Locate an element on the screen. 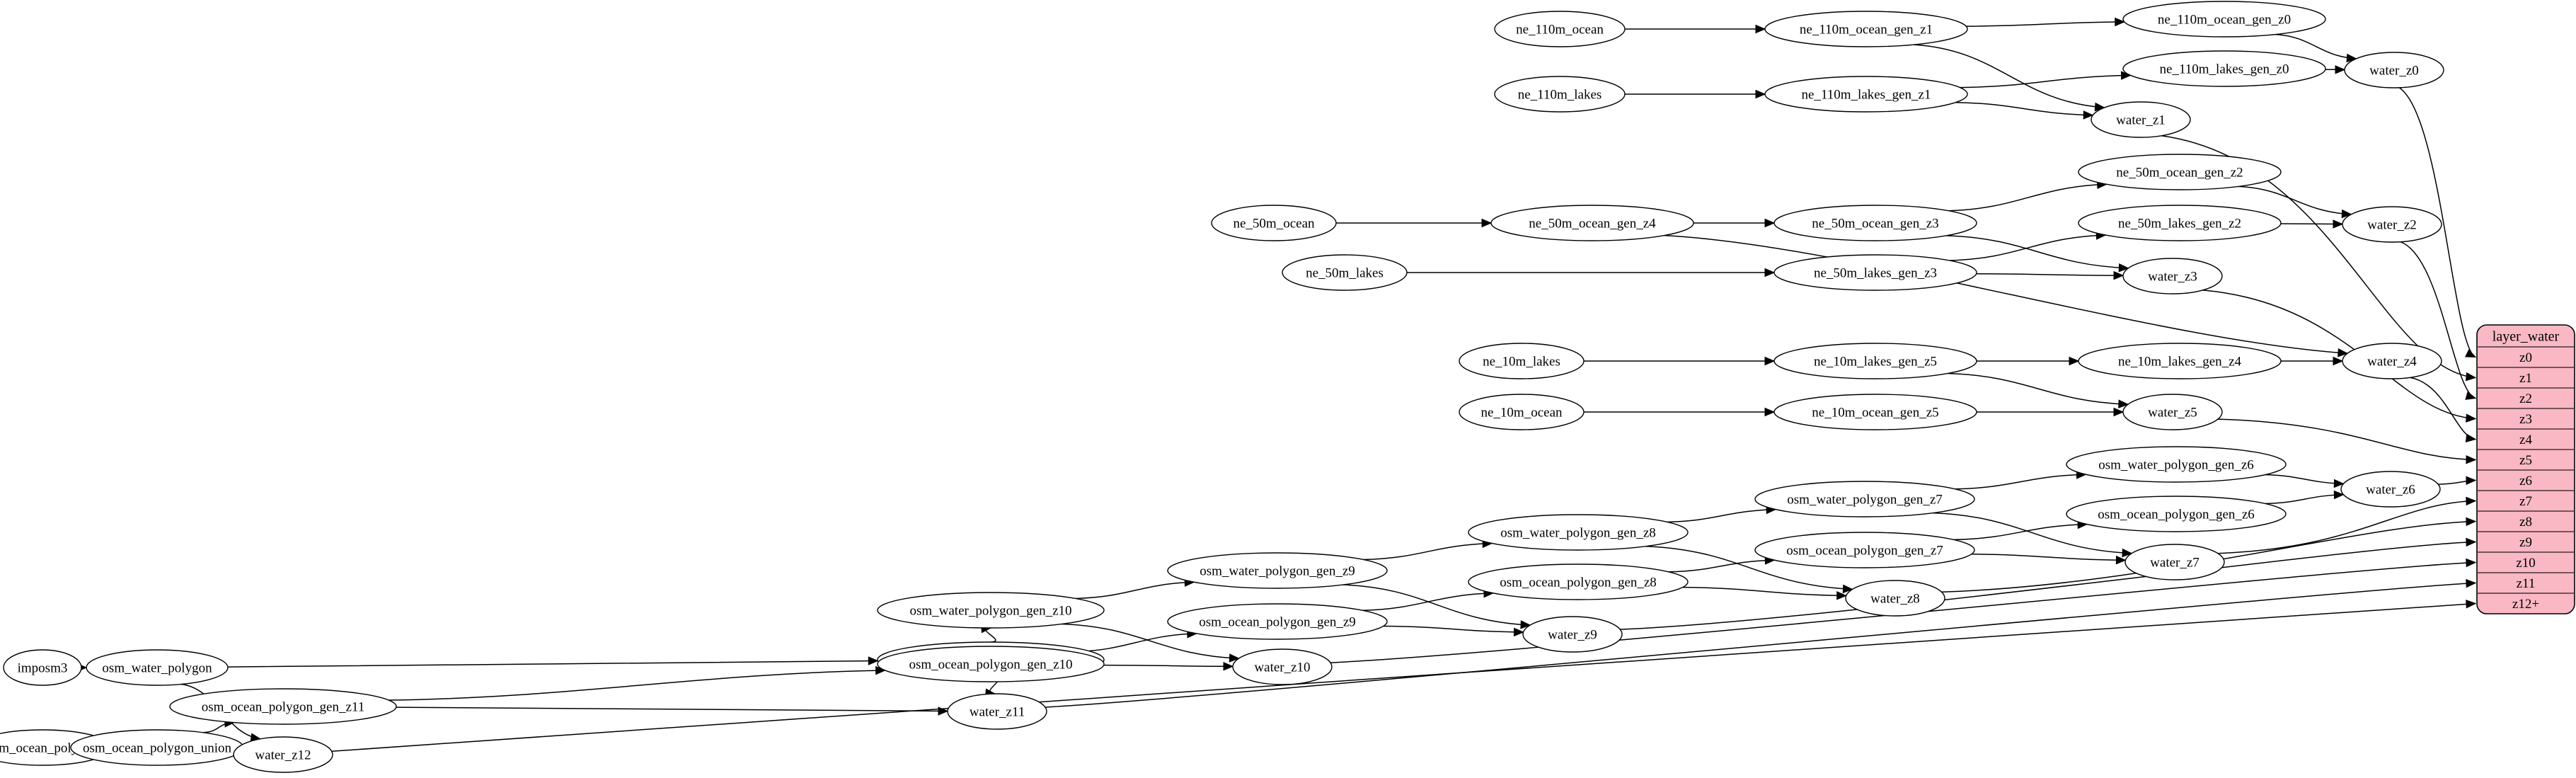  node-osm_ocean_polygon_gen_z7: osm_ocean_polygon_gen_z7 is located at coordinates (1865, 550).